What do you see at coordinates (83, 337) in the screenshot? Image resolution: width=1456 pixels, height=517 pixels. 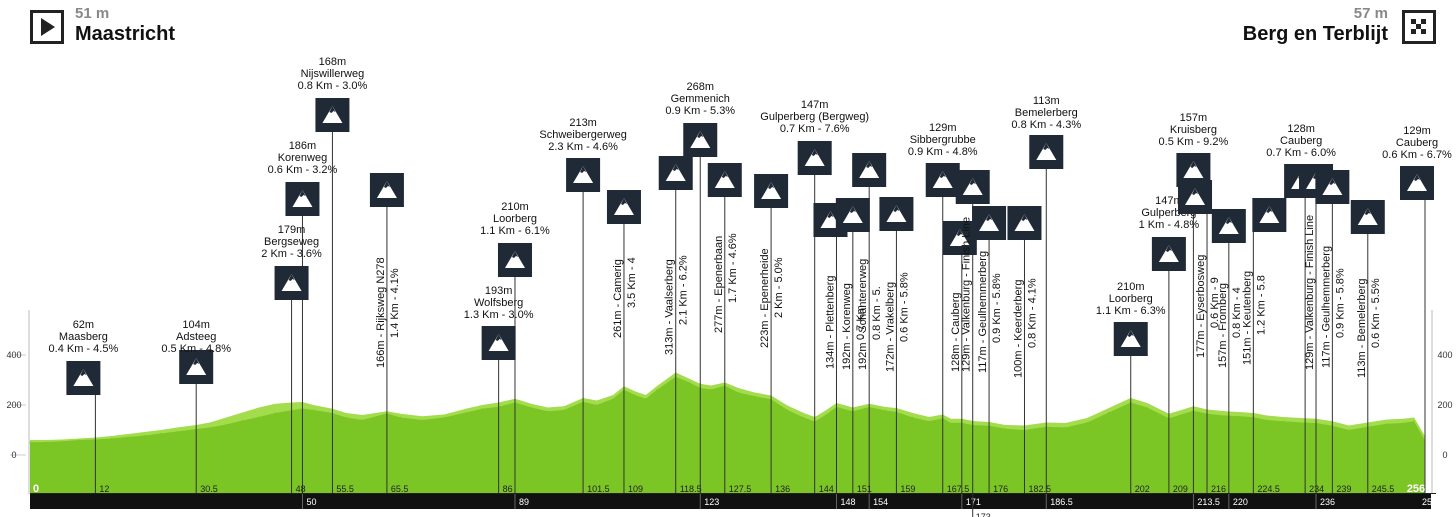 I see `climb-name: Maasberg` at bounding box center [83, 337].